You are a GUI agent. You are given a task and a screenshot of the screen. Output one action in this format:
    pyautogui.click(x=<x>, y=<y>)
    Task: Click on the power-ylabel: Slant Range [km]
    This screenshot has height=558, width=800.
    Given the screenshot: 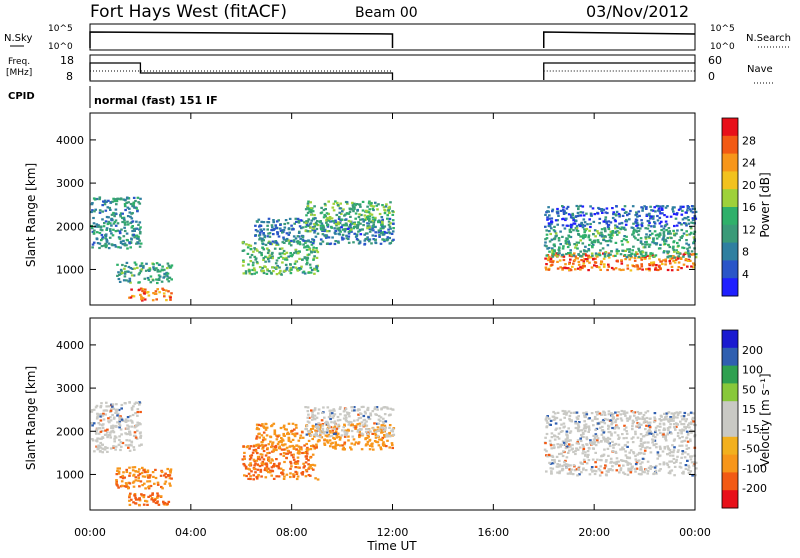 What is the action you would take?
    pyautogui.click(x=31, y=215)
    